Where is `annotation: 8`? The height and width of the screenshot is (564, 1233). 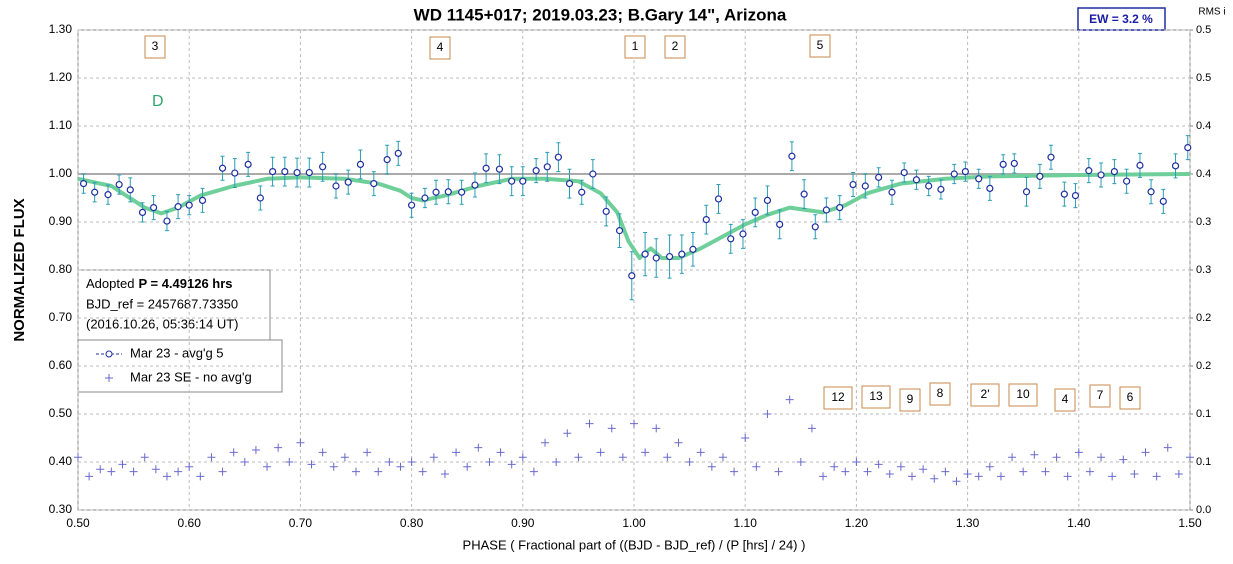 annotation: 8 is located at coordinates (940, 393).